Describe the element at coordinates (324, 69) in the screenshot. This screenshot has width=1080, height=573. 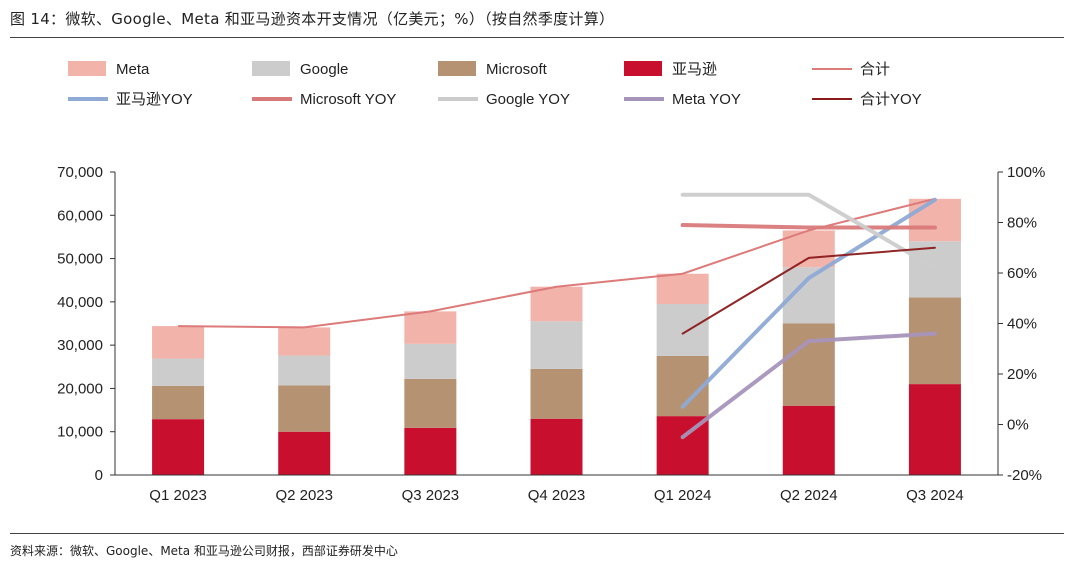
I see `legend-label: Google` at that location.